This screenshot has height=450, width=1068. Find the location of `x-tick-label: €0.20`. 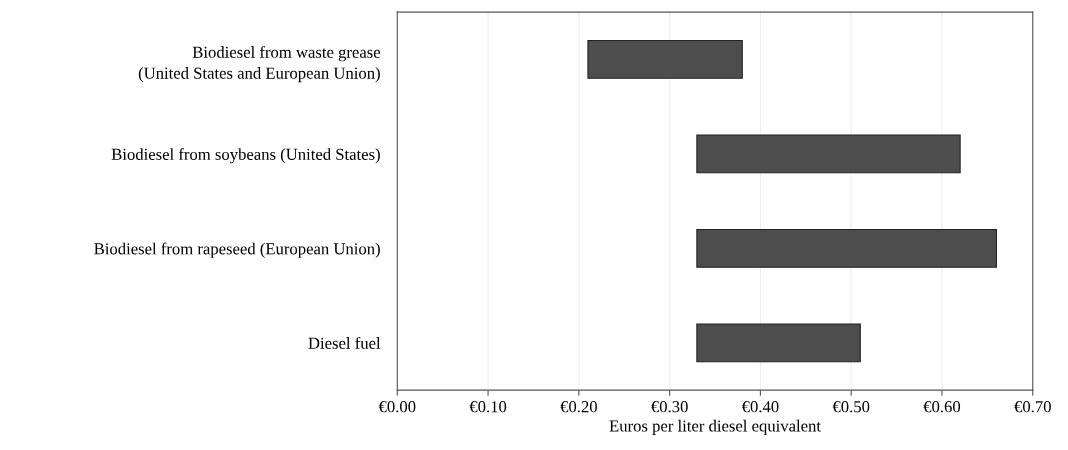

x-tick-label: €0.20 is located at coordinates (578, 407).